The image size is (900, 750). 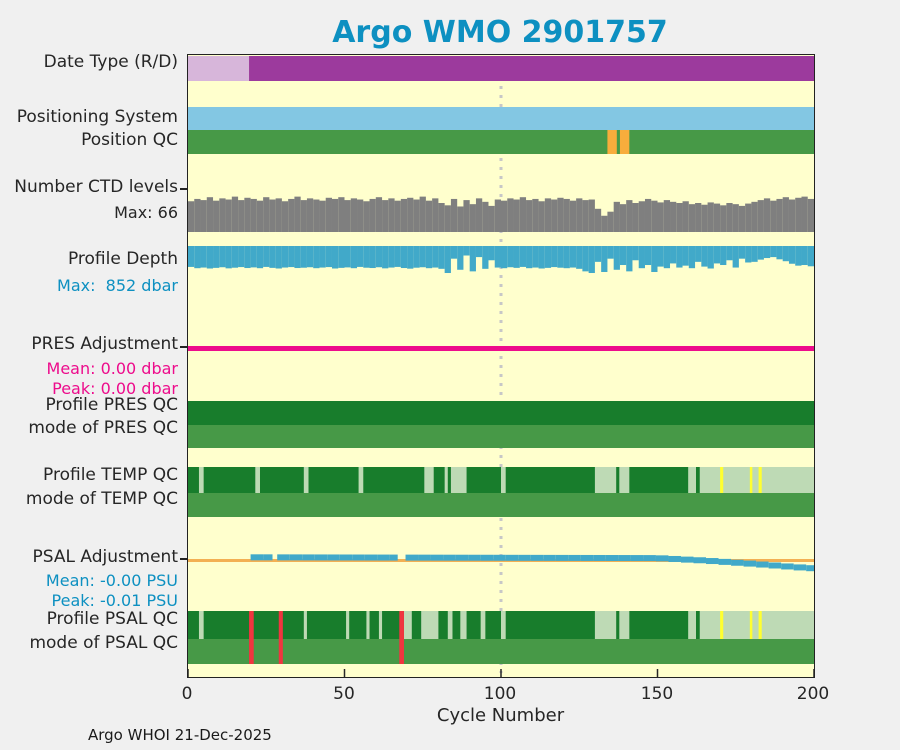 What do you see at coordinates (501, 436) in the screenshot?
I see `band-mode-pres-qc` at bounding box center [501, 436].